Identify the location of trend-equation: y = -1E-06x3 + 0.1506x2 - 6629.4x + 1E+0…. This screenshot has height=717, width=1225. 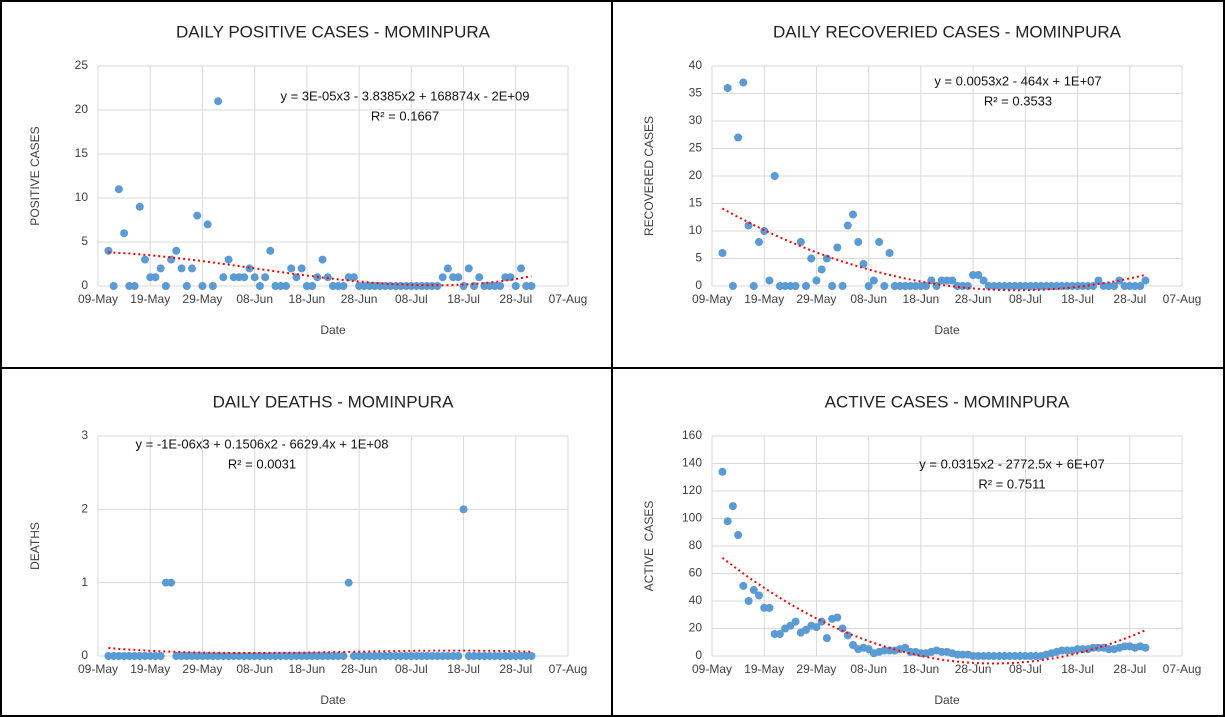
(262, 443).